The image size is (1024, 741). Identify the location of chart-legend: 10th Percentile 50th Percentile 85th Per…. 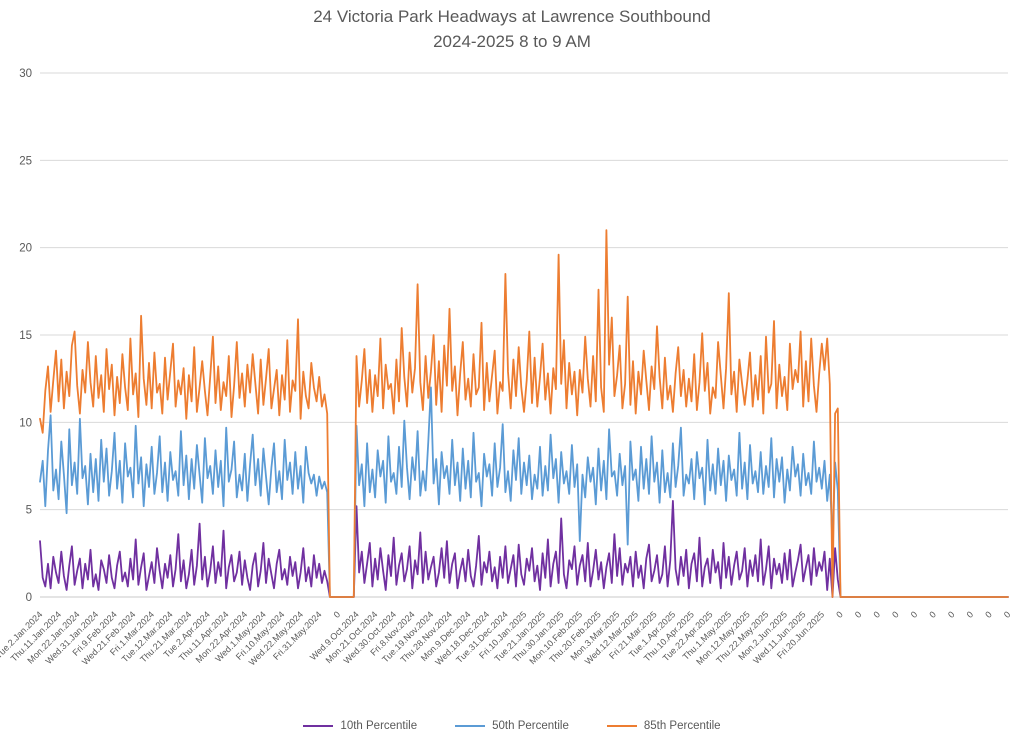
(512, 726).